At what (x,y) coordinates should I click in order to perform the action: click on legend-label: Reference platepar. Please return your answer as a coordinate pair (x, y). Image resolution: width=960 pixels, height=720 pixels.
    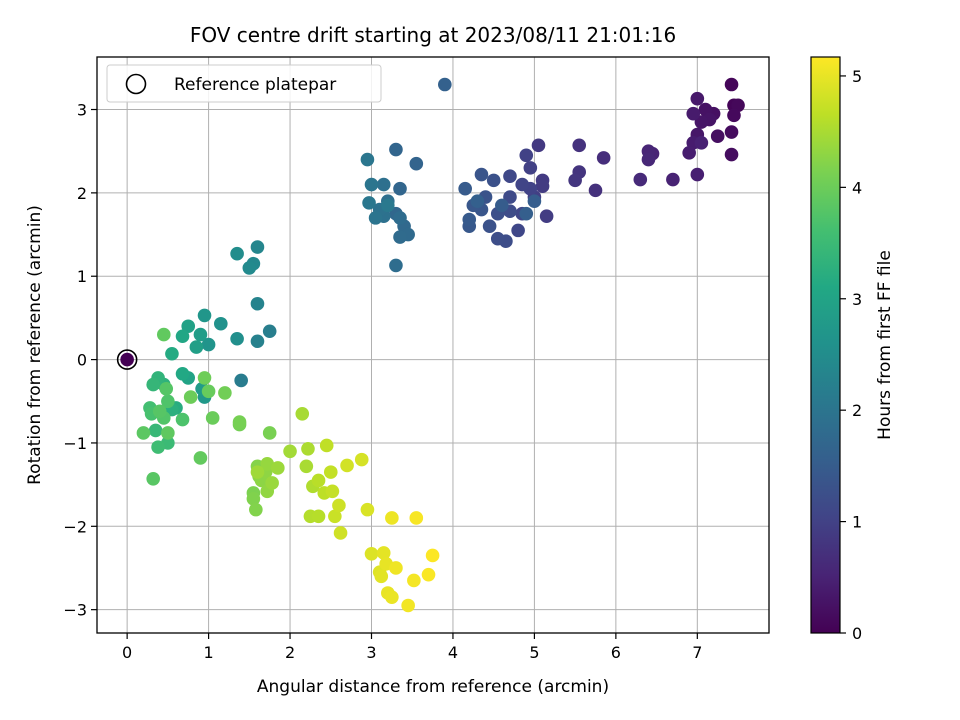
    Looking at the image, I should click on (255, 85).